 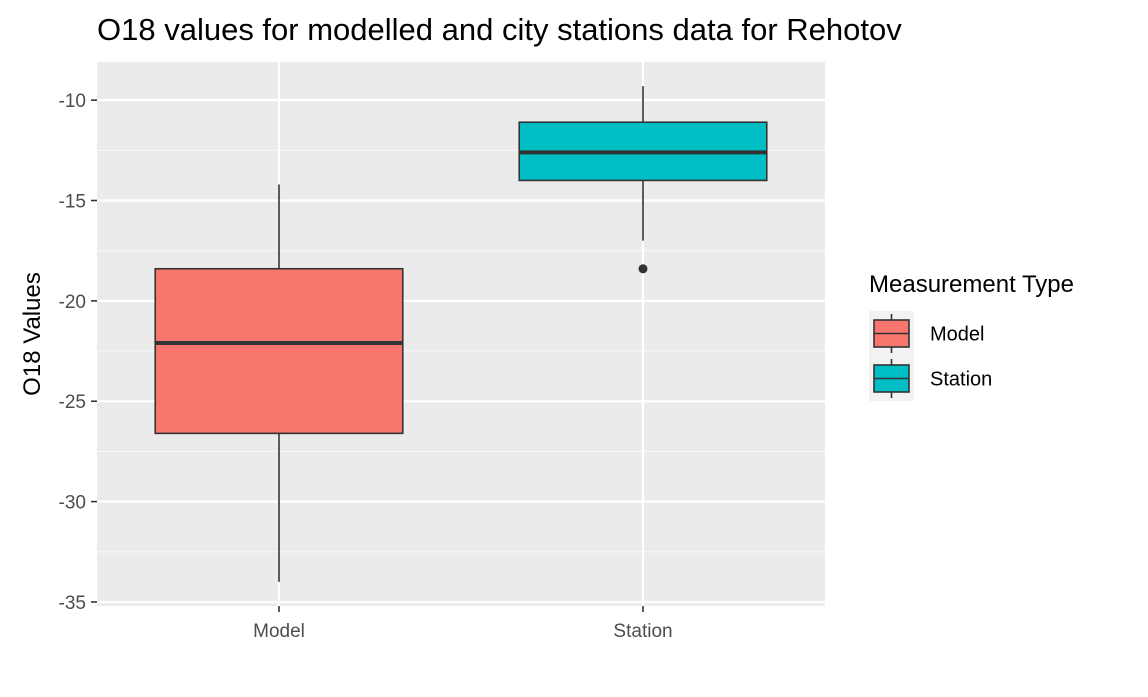 What do you see at coordinates (72, 503) in the screenshot?
I see `y-tick-label: -30` at bounding box center [72, 503].